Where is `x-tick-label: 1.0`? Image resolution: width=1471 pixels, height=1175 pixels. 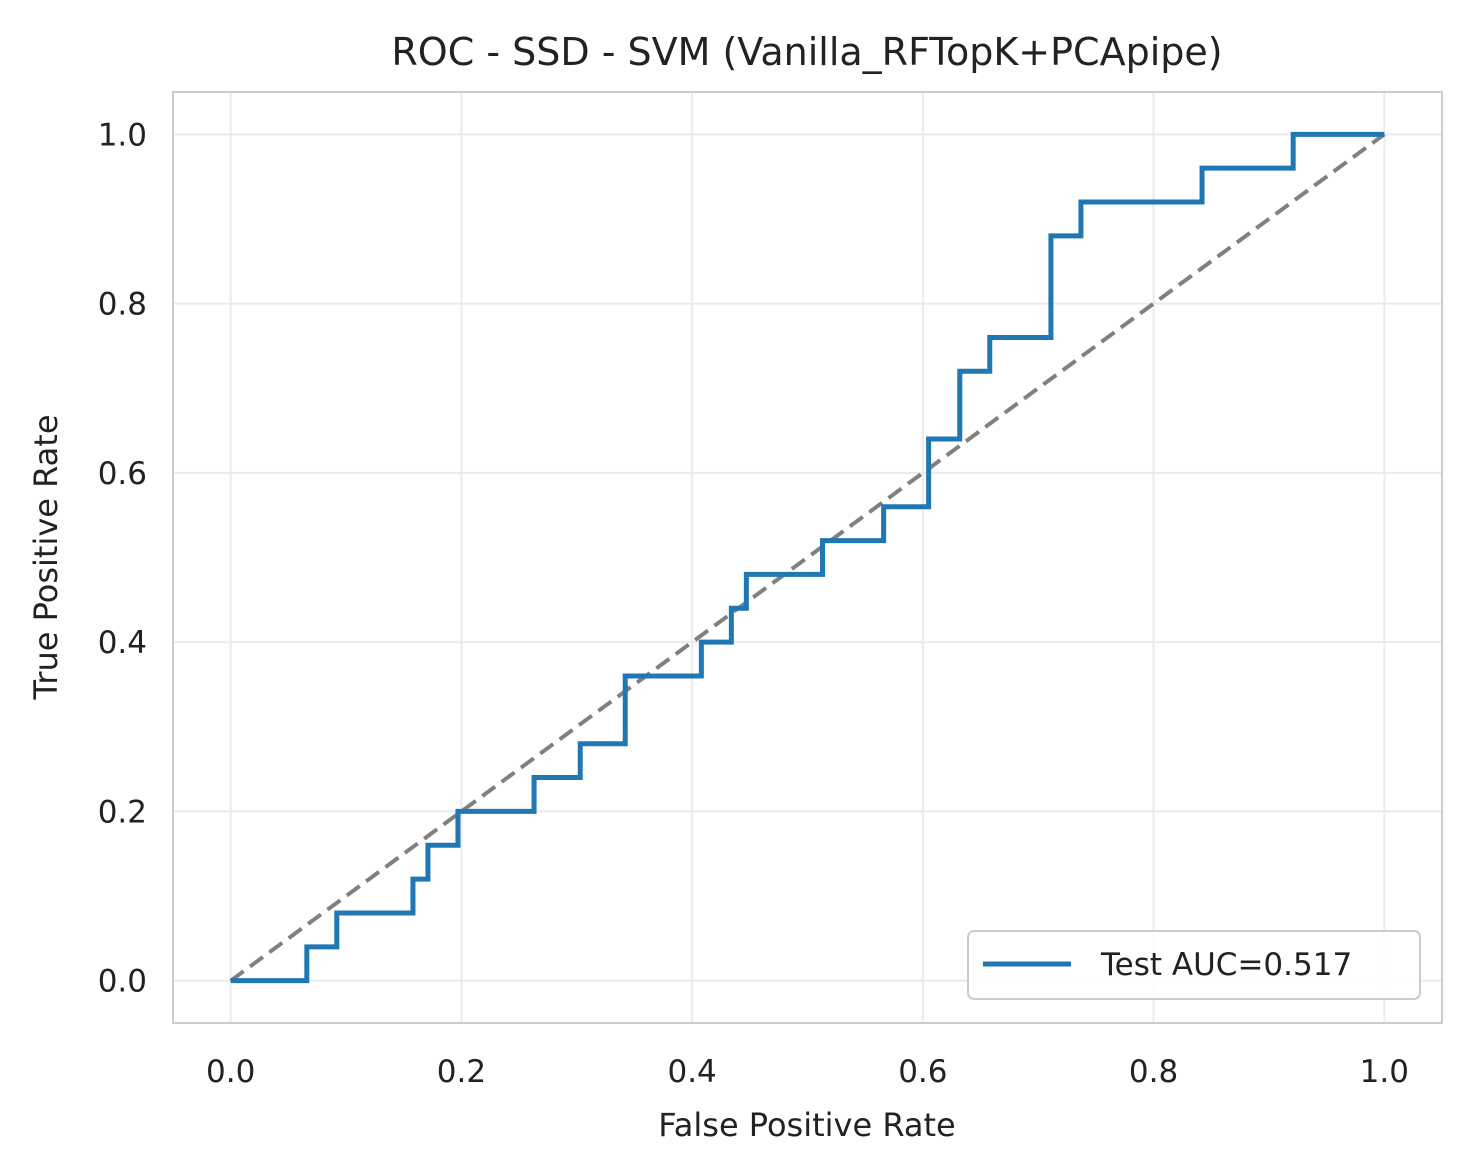 x-tick-label: 1.0 is located at coordinates (1384, 1072).